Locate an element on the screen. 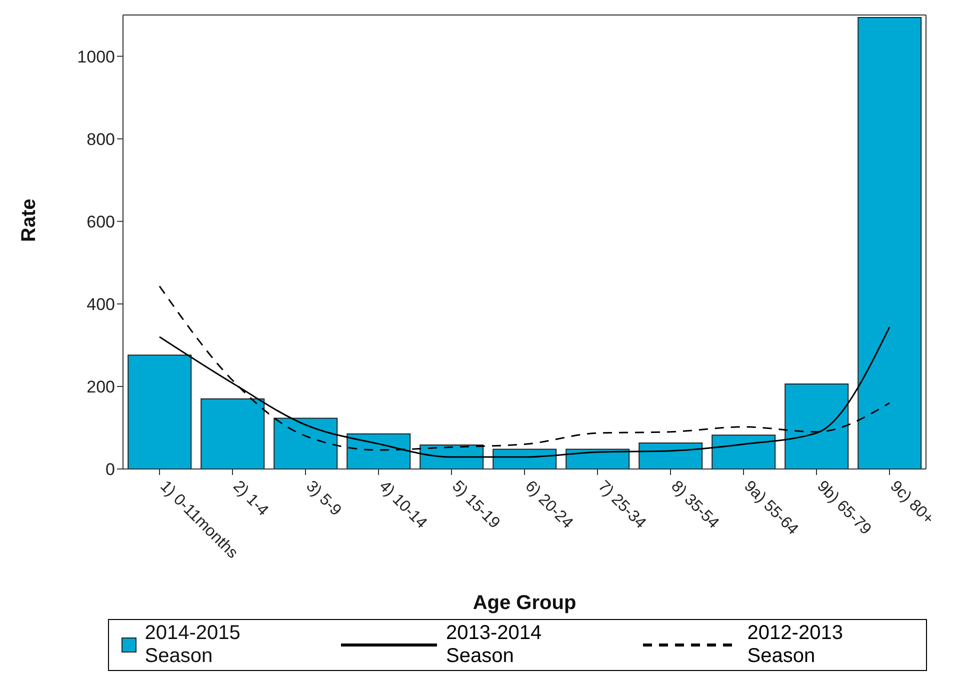  legend-label: 2014-2015 Season is located at coordinates (193, 645).